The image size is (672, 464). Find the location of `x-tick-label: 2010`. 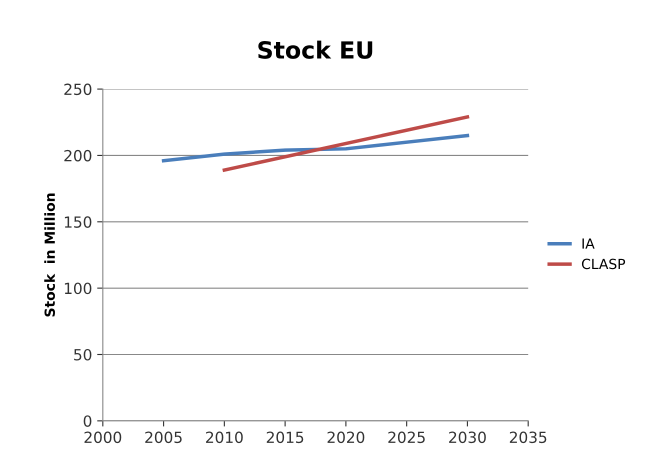

x-tick-label: 2010 is located at coordinates (224, 438).